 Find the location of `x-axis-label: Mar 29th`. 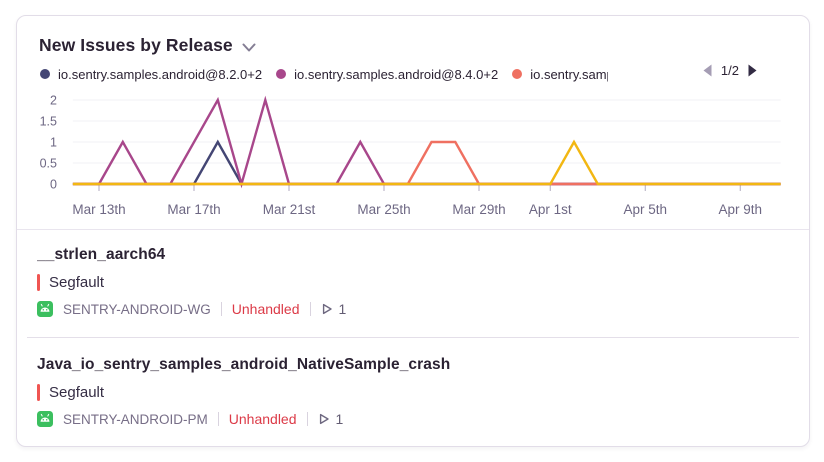

x-axis-label: Mar 29th is located at coordinates (478, 209).